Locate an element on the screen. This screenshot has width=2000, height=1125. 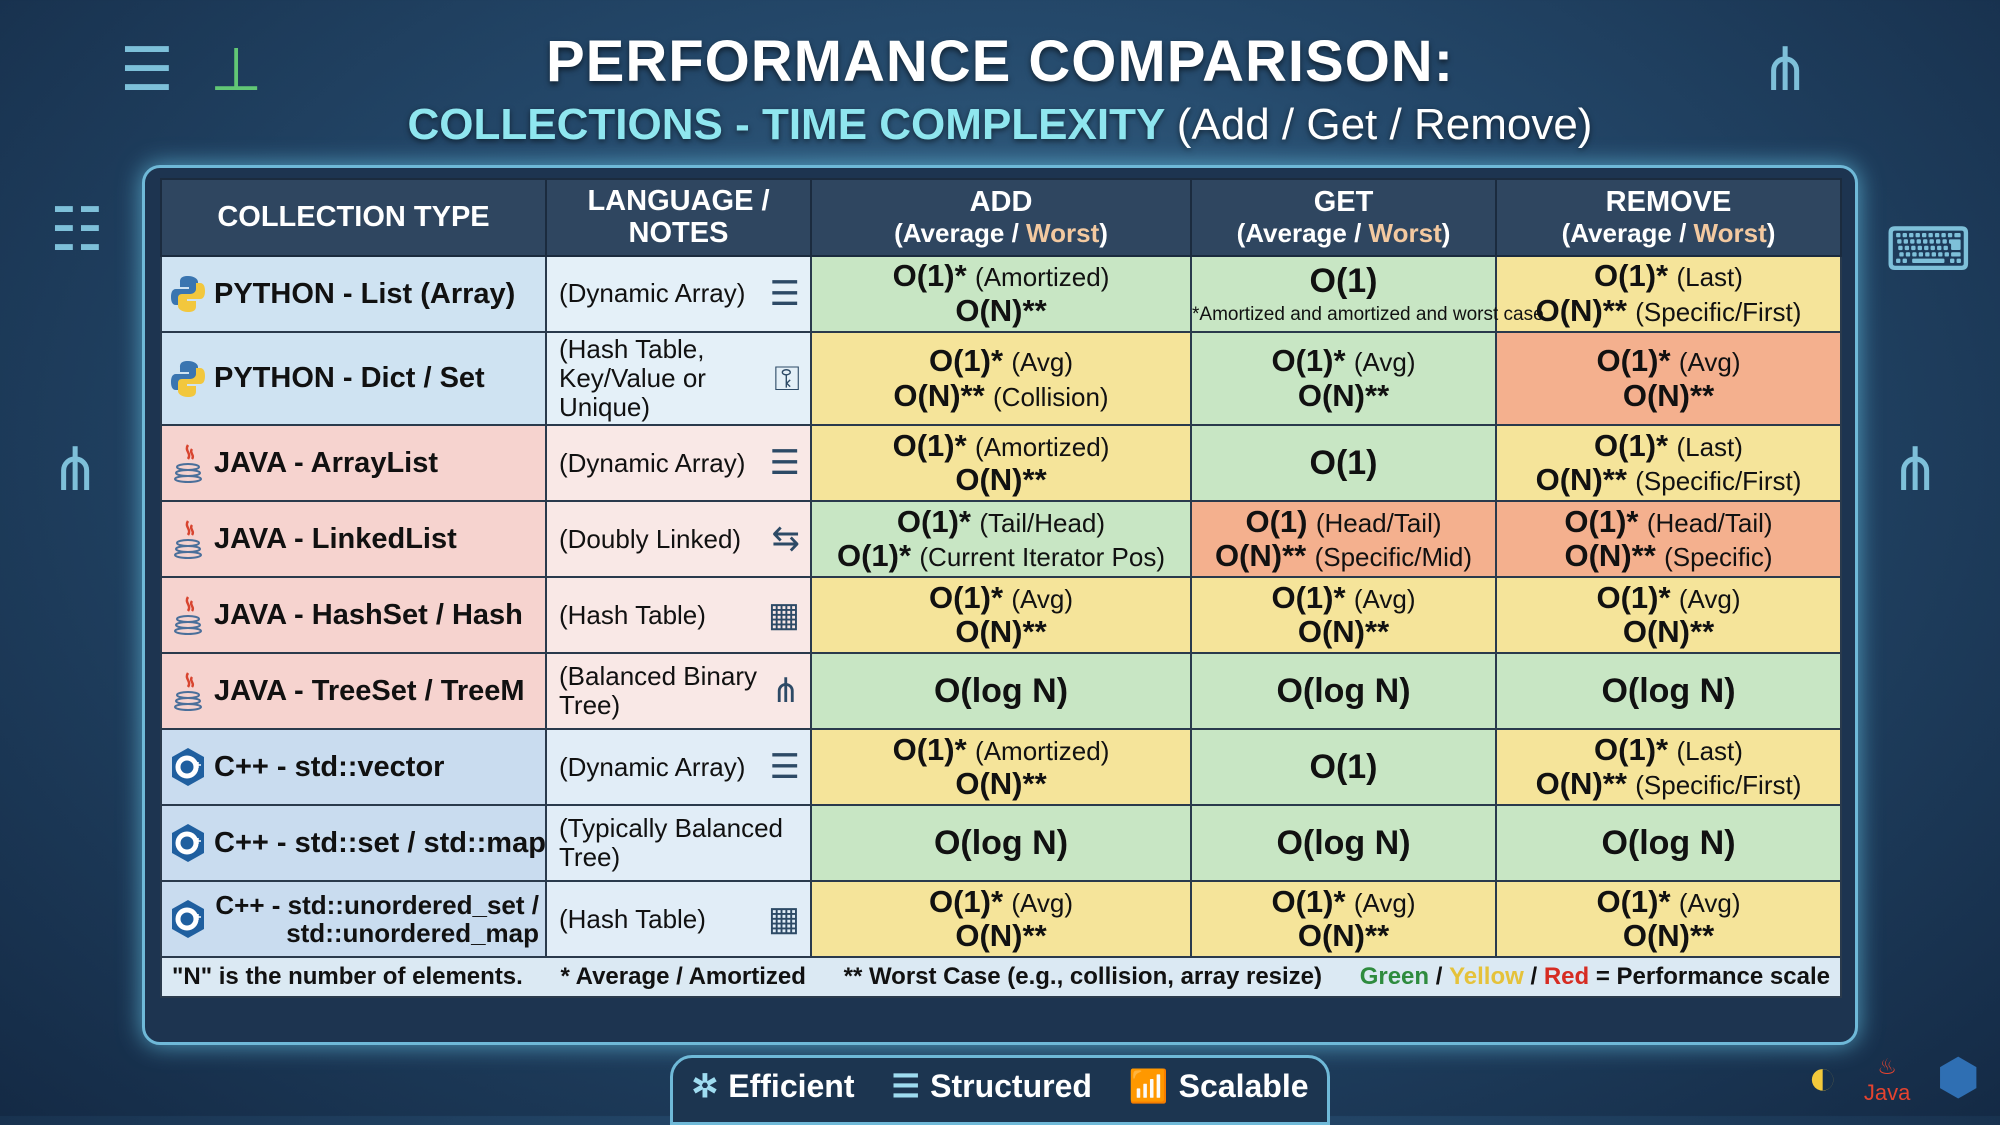
document-list-icon: ☰ is located at coordinates (147, 69).